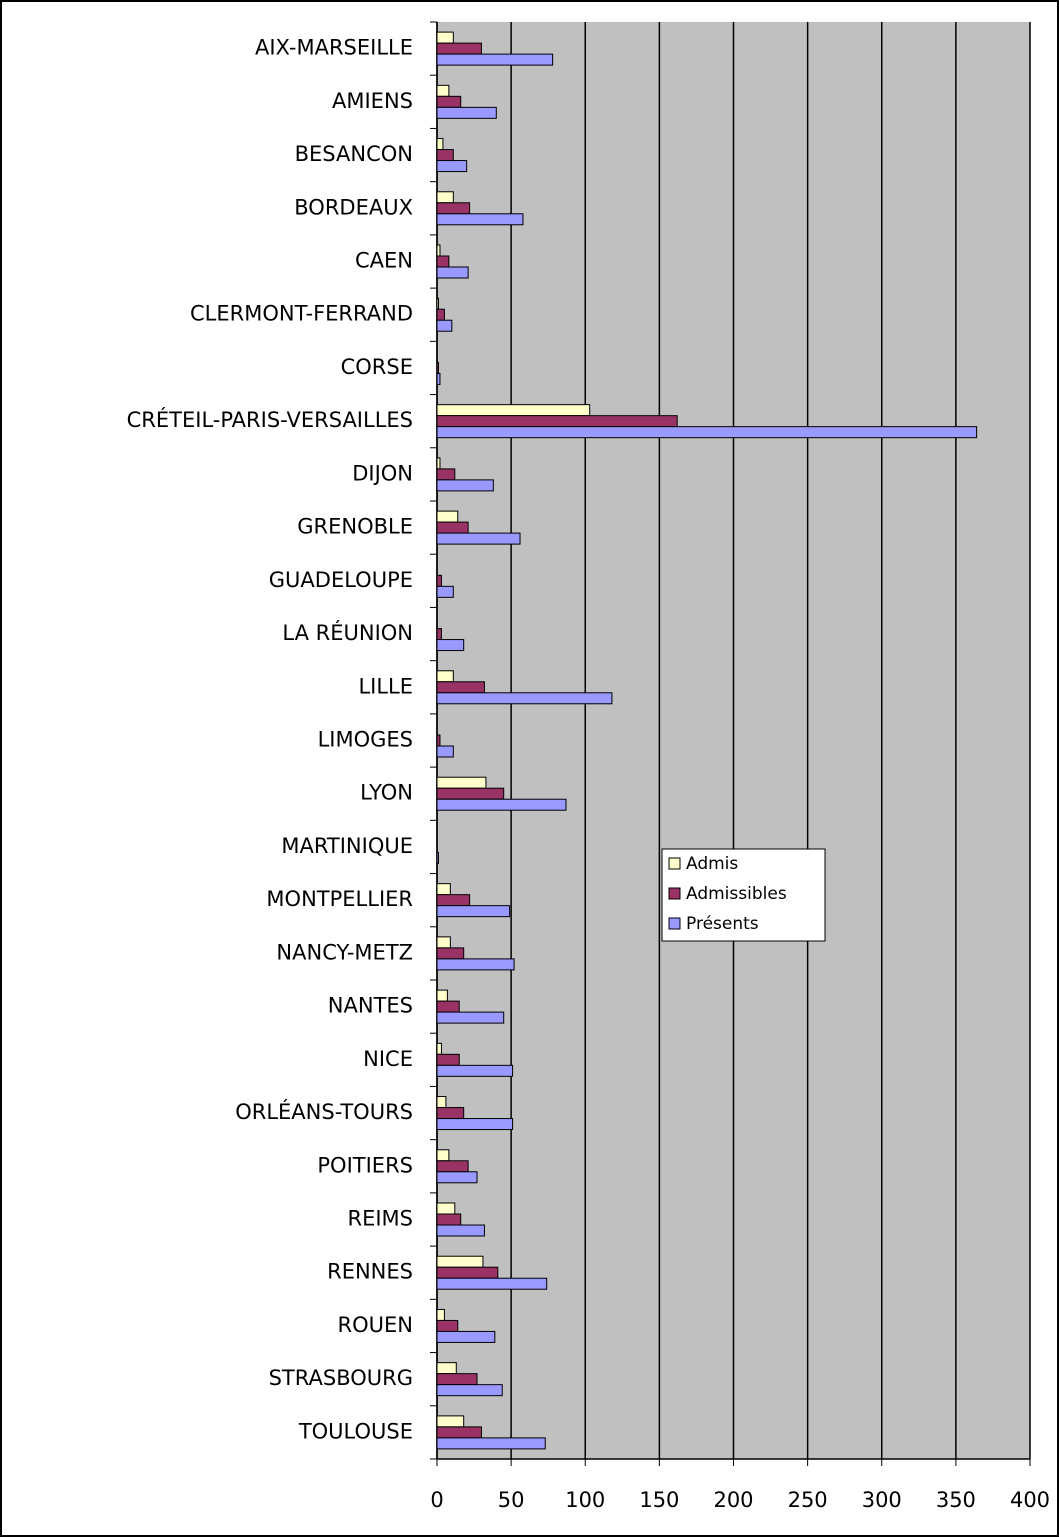  Describe the element at coordinates (674, 893) in the screenshot. I see `legend-swatch` at that location.